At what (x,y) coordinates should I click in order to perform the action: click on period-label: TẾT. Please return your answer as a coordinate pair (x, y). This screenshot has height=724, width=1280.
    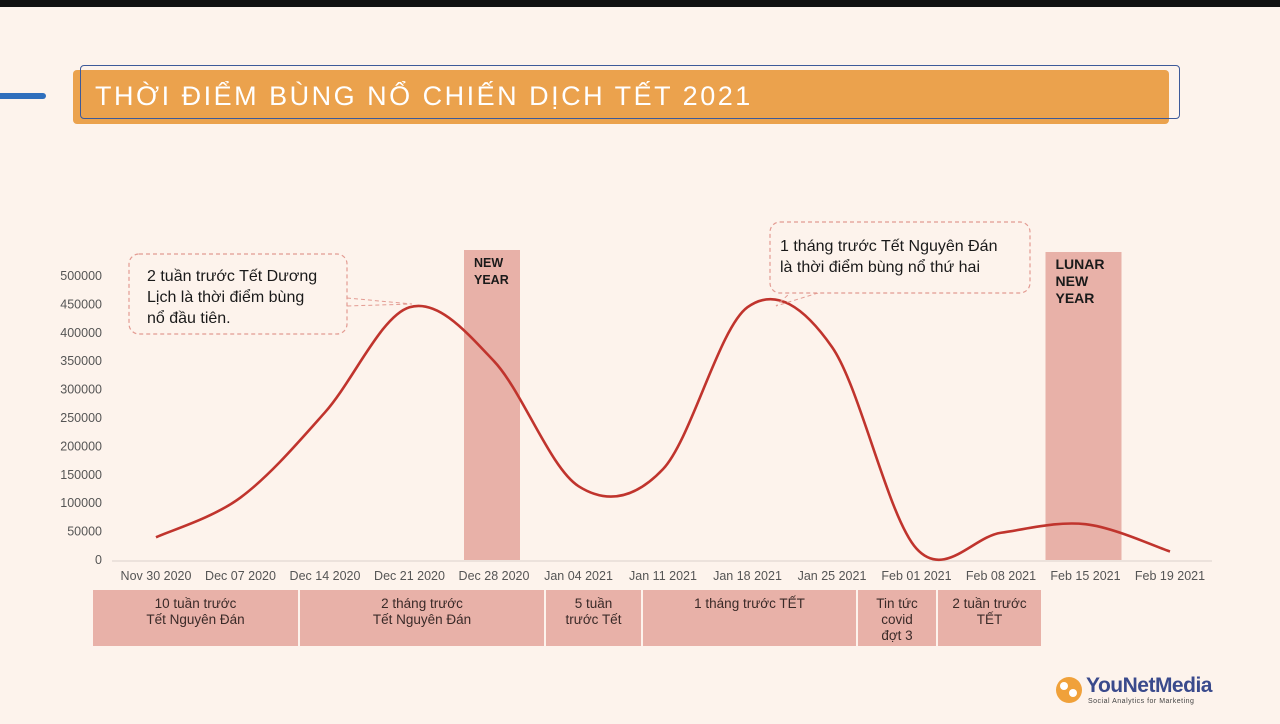
    Looking at the image, I should click on (989, 619).